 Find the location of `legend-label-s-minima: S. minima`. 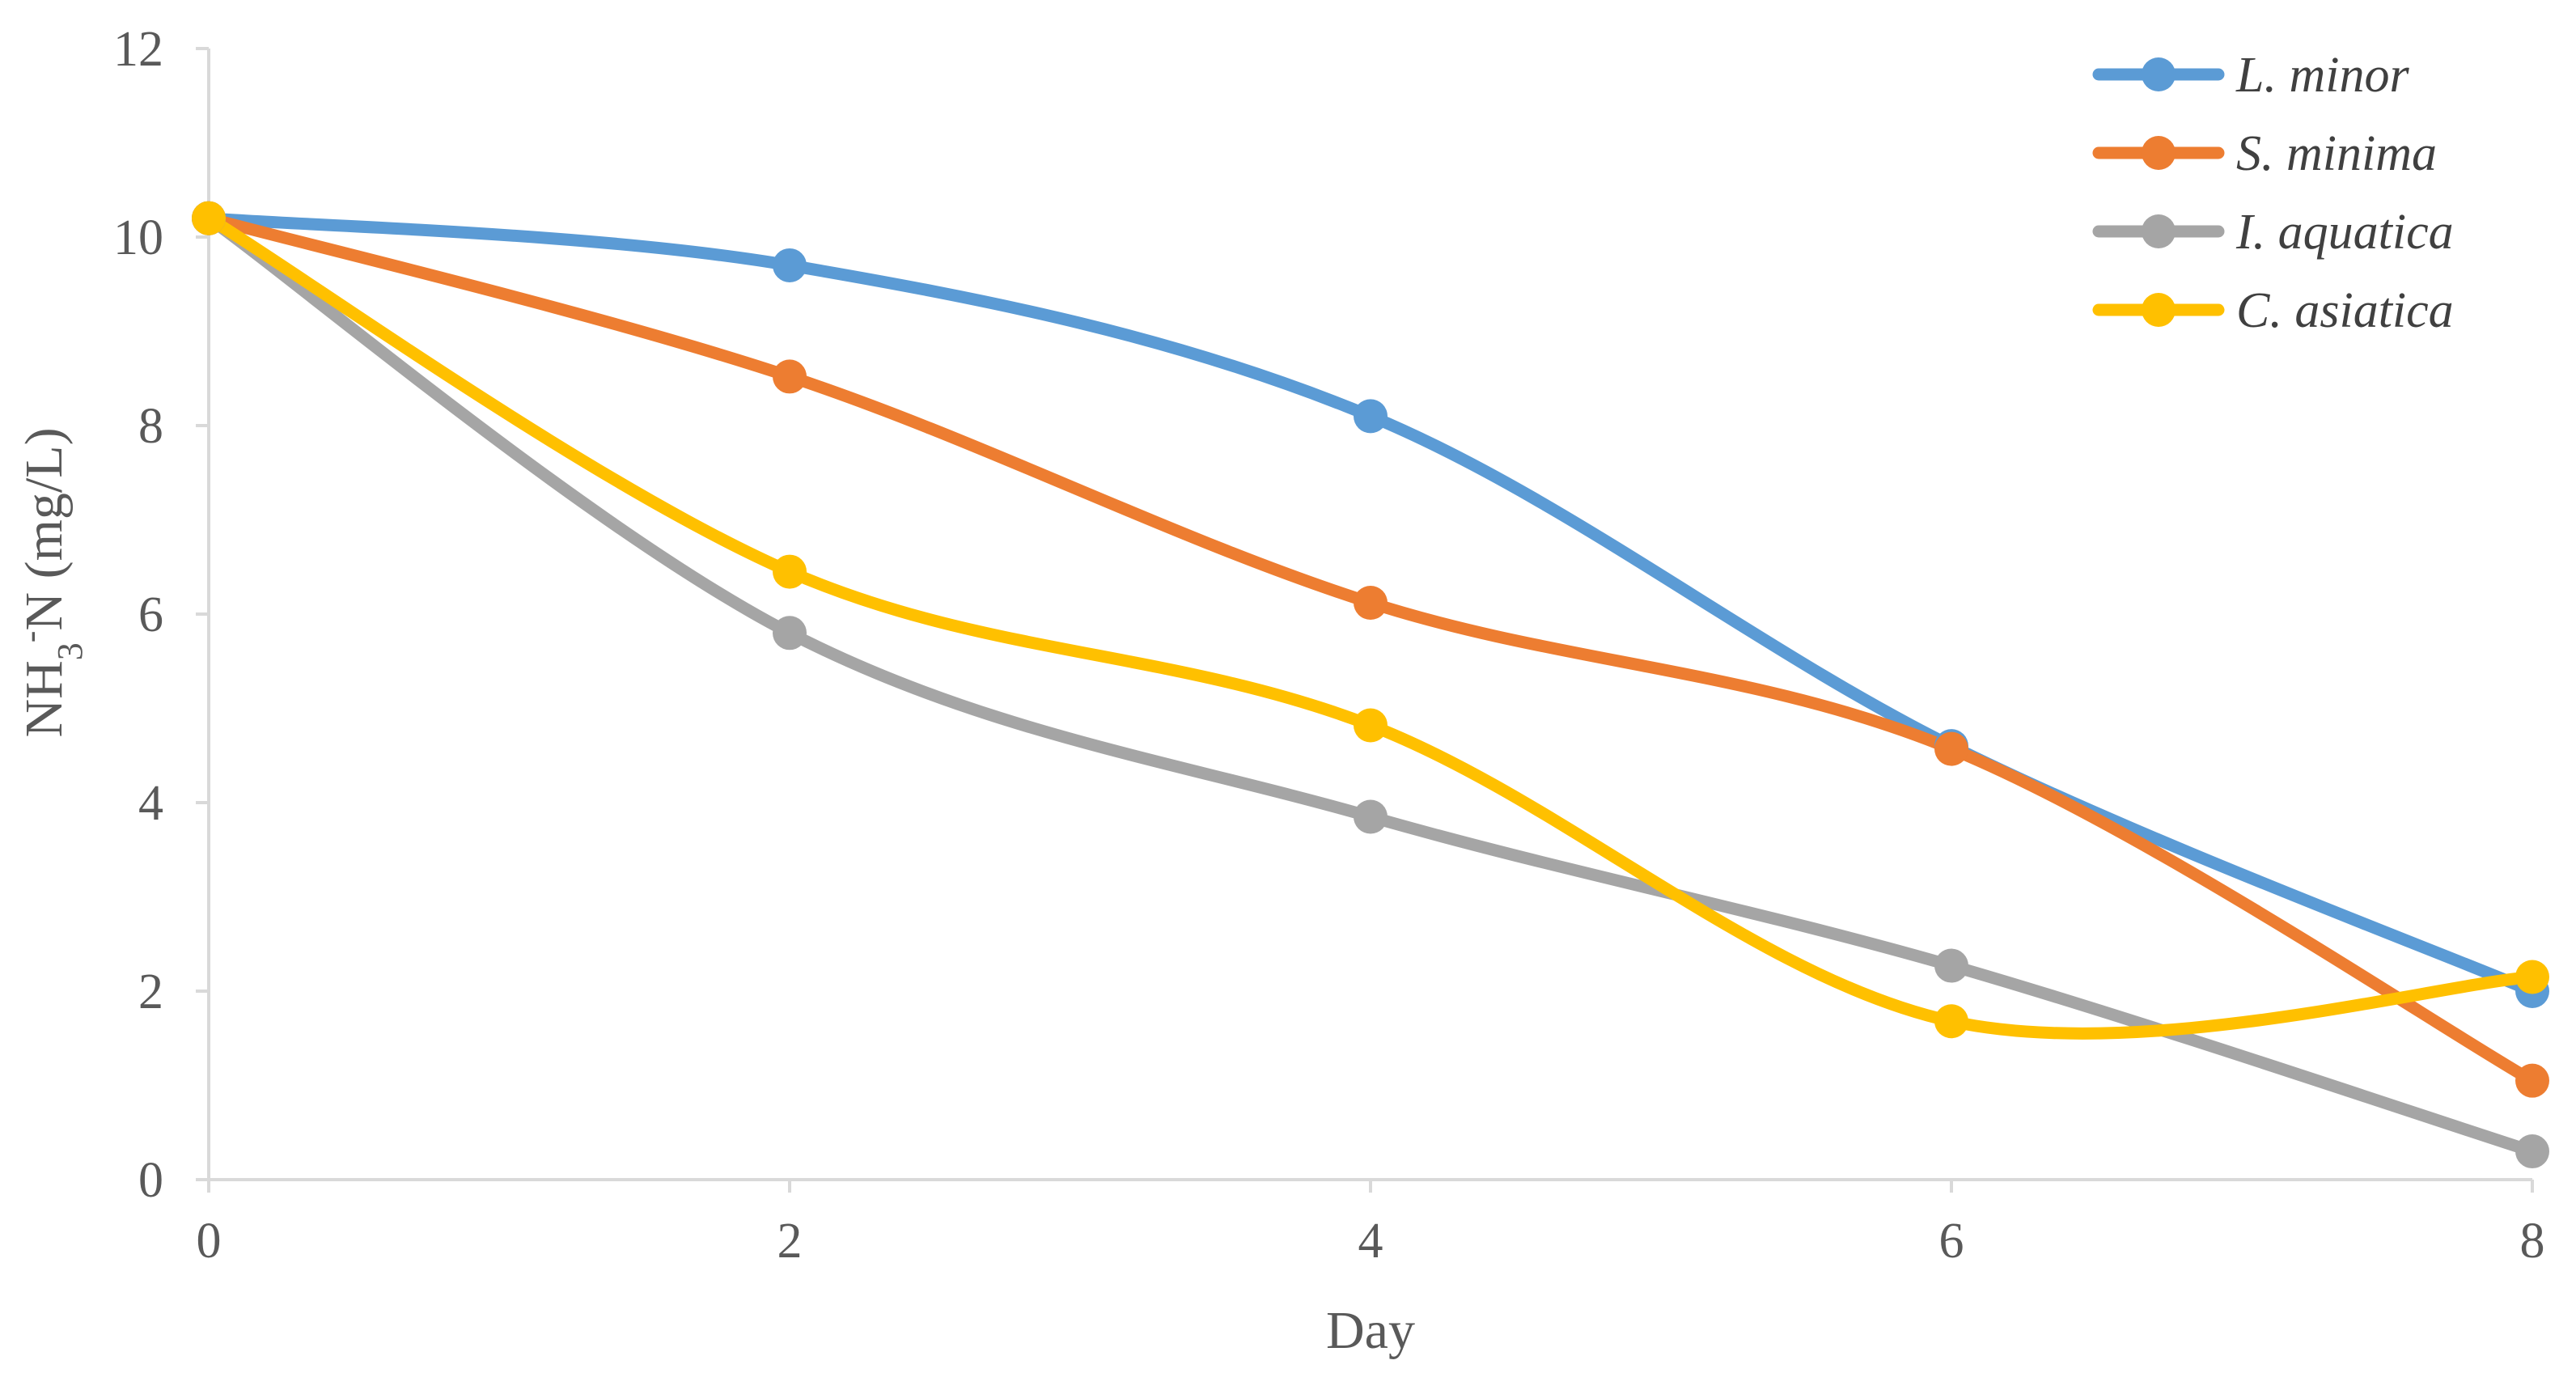

legend-label-s-minima: S. minima is located at coordinates (2336, 153).